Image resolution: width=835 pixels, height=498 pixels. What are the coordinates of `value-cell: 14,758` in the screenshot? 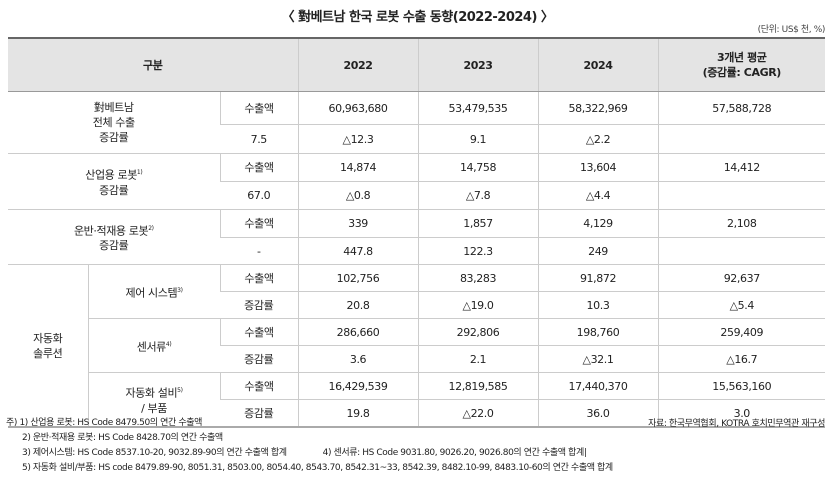 It's located at (477, 167).